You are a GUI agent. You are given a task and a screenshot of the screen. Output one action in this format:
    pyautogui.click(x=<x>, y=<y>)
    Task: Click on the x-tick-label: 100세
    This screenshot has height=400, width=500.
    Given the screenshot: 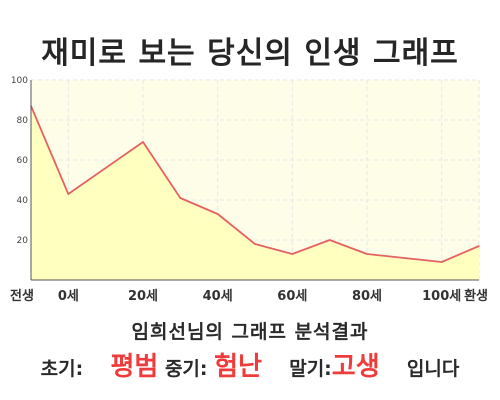 What is the action you would take?
    pyautogui.click(x=441, y=296)
    